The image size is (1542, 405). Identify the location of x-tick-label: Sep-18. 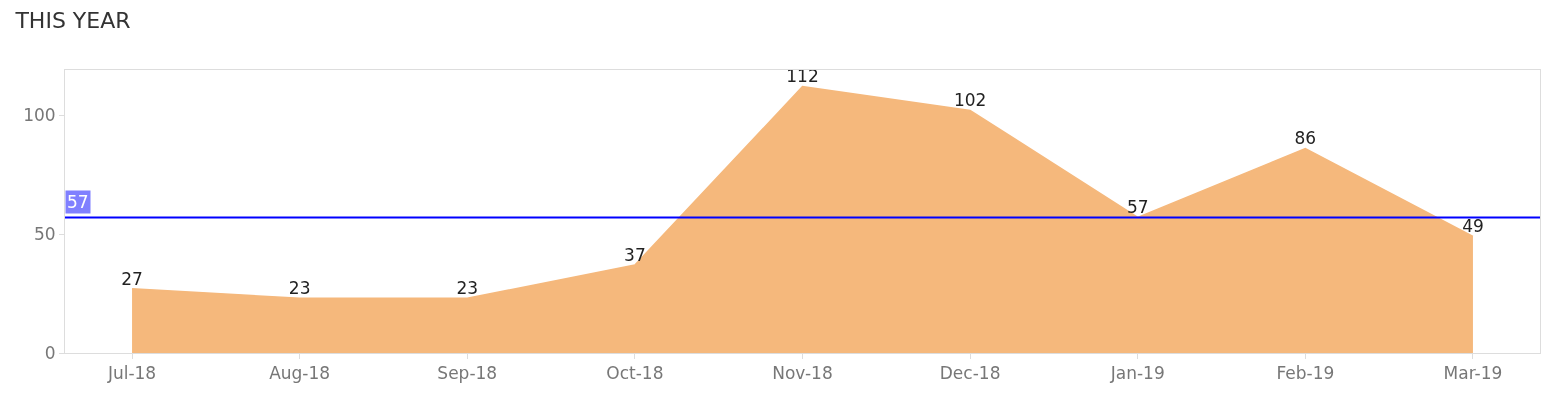
(467, 373).